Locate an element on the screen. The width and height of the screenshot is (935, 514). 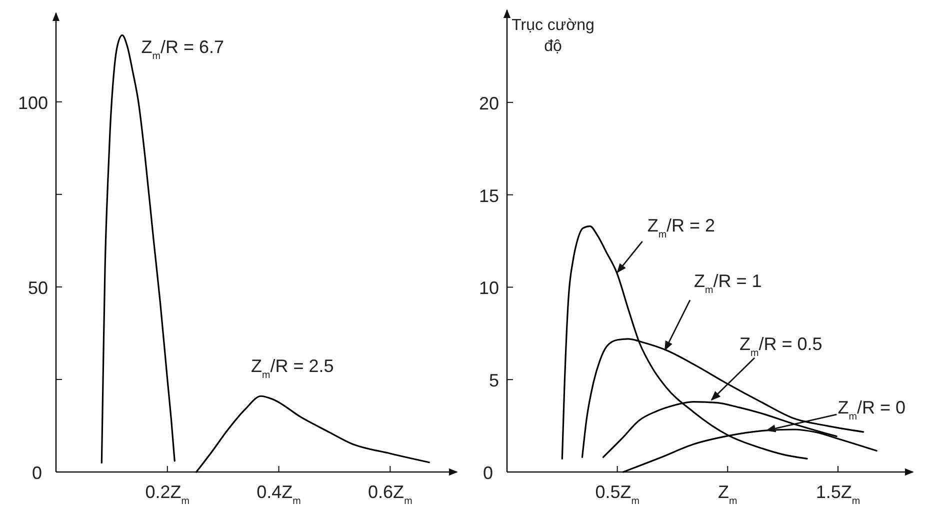
x-tick-label: 0.5Z$_{m}$ is located at coordinates (617, 494).